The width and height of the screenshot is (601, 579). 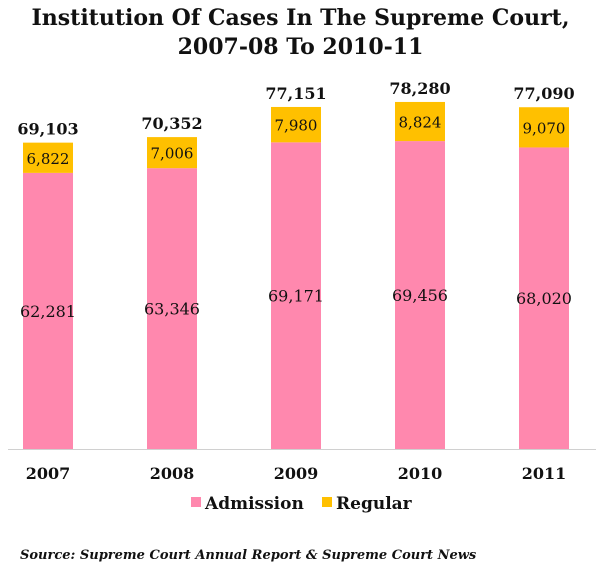 I want to click on data-label-admission-2007: 62,281, so click(x=48, y=311).